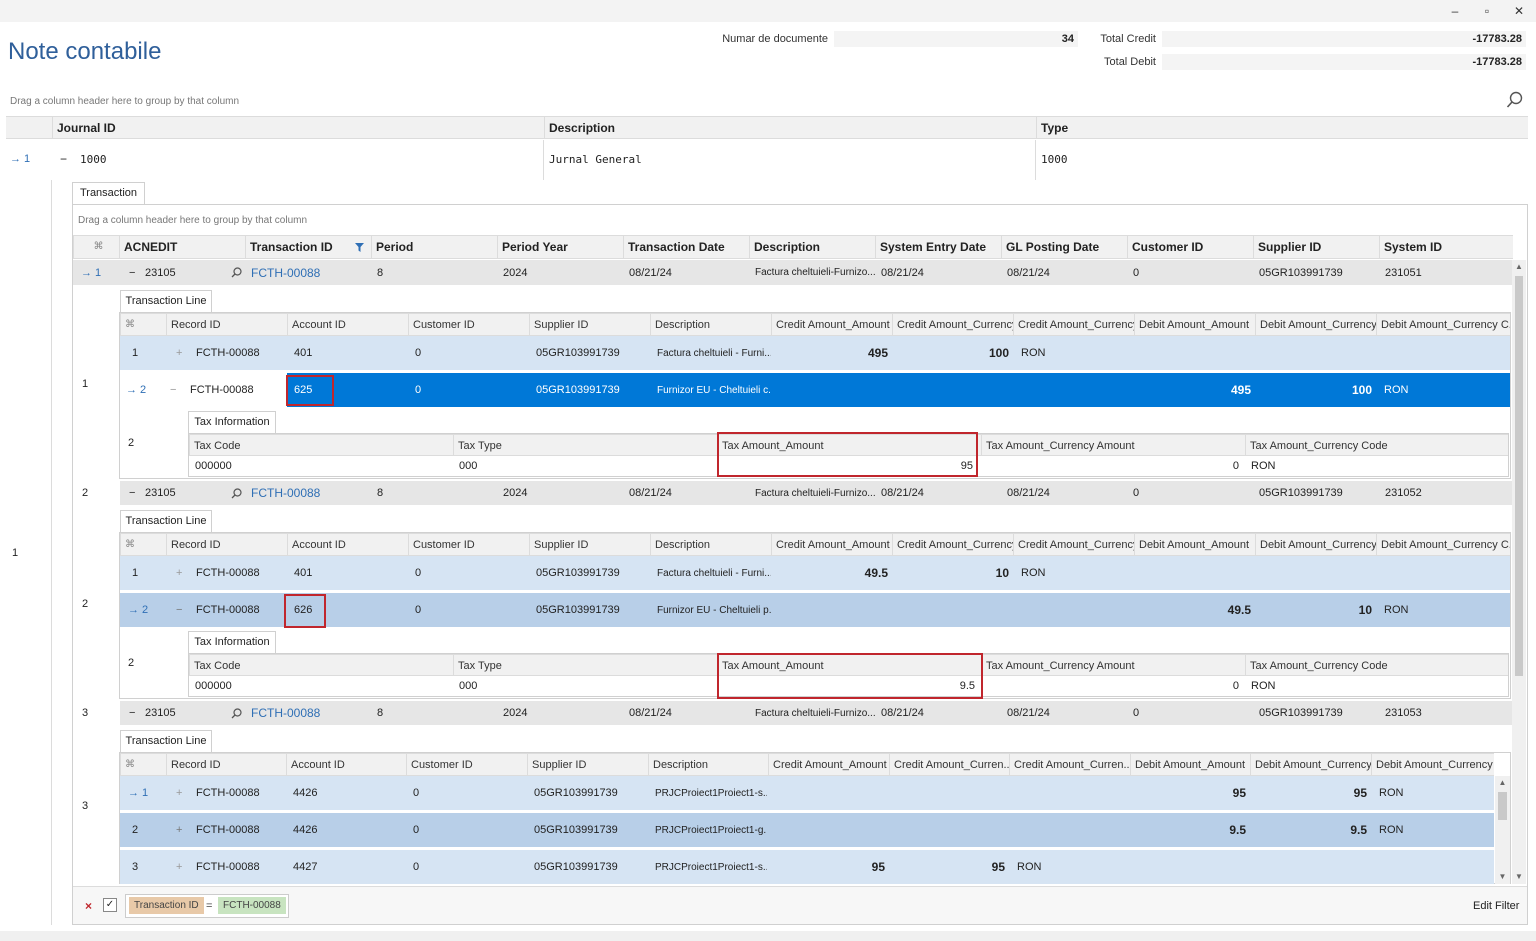  Describe the element at coordinates (1519, 877) in the screenshot. I see `scroll-down-arrow: ▼` at that location.